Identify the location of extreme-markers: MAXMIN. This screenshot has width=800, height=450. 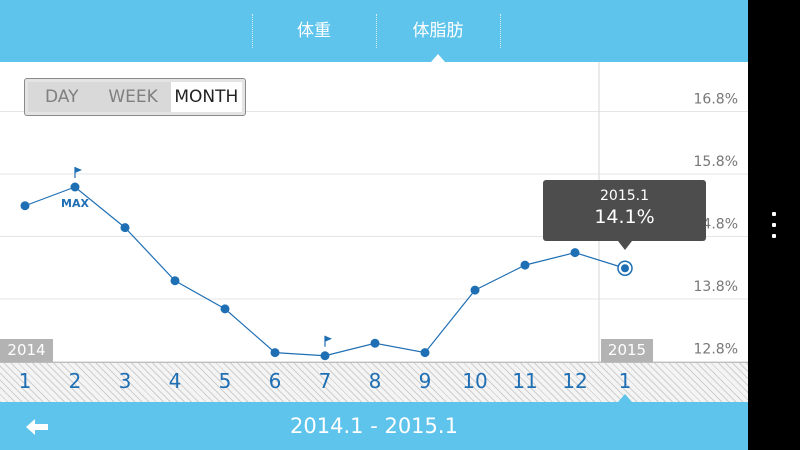
(196, 257).